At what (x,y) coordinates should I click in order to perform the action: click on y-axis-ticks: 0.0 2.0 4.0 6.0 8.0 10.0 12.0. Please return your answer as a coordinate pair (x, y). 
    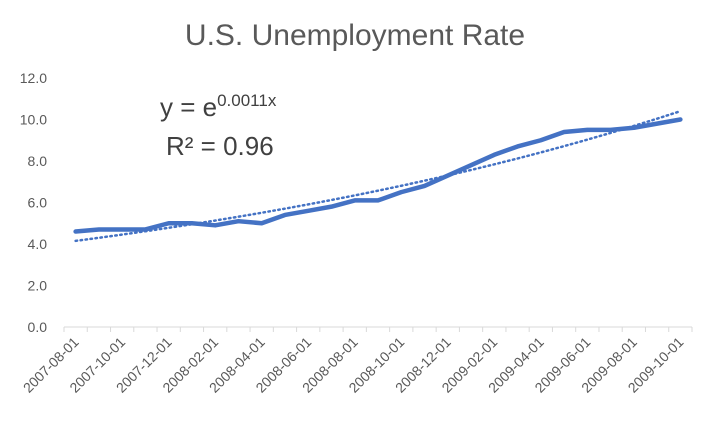
    Looking at the image, I should click on (33, 202).